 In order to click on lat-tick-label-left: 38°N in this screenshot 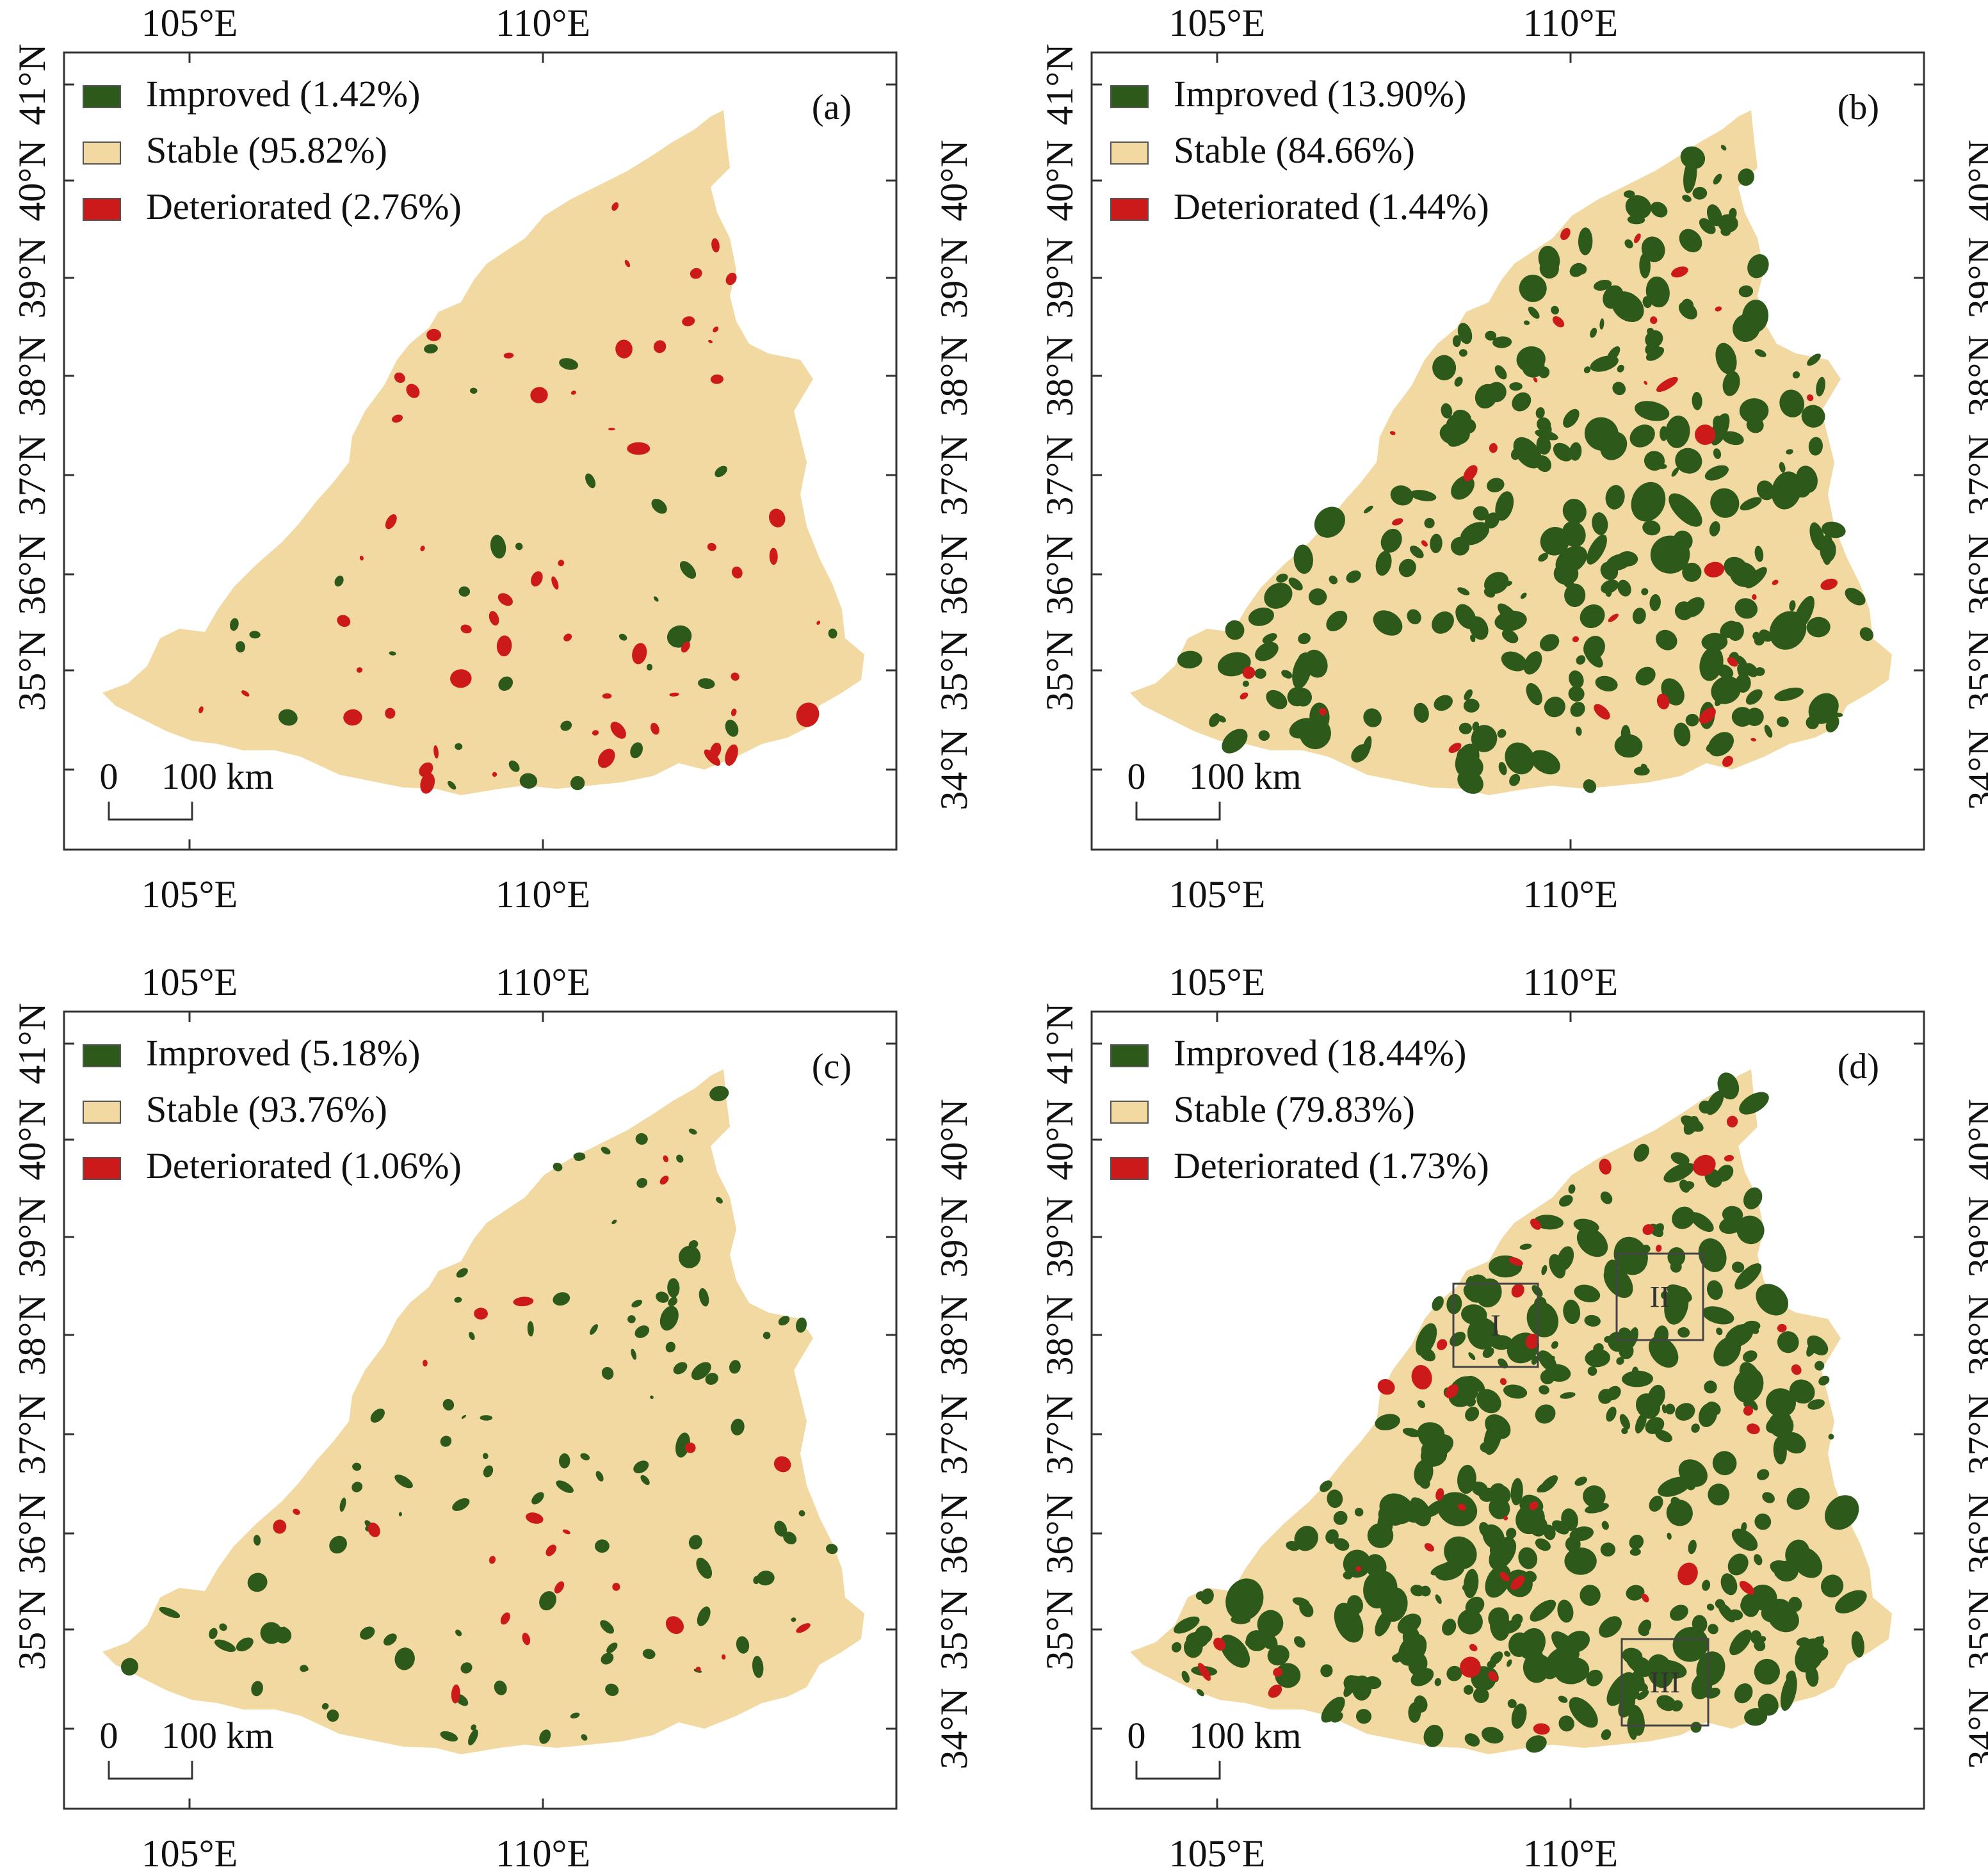, I will do `click(32, 1334)`.